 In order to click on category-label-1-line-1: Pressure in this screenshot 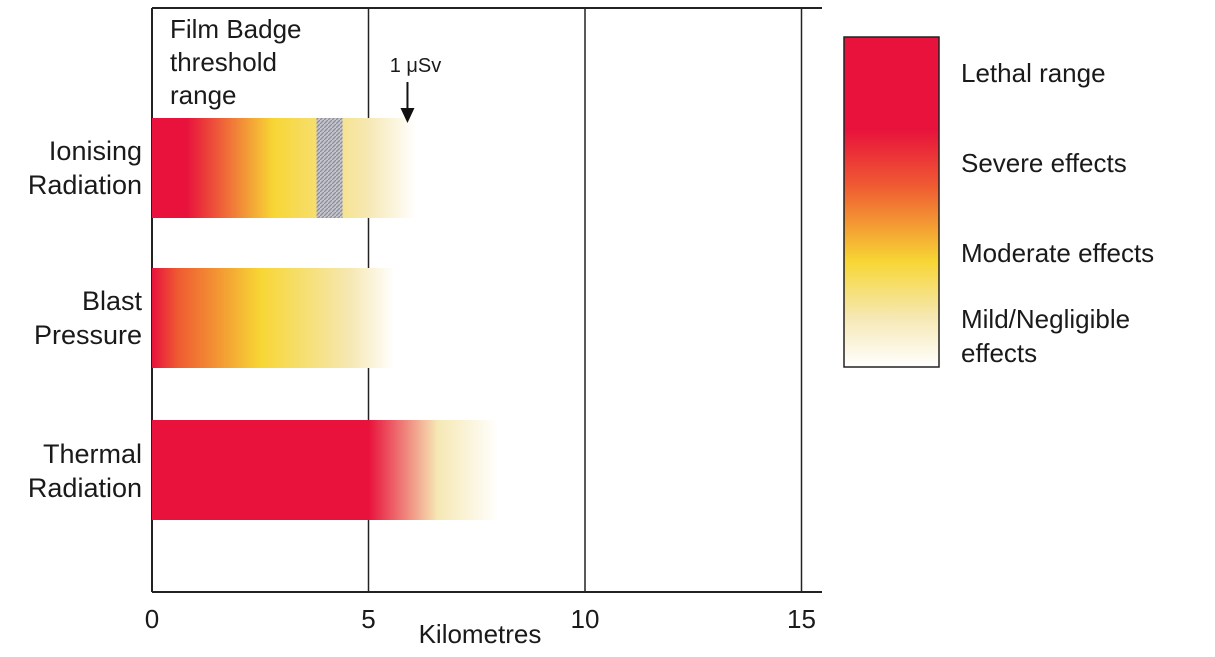, I will do `click(88, 335)`.